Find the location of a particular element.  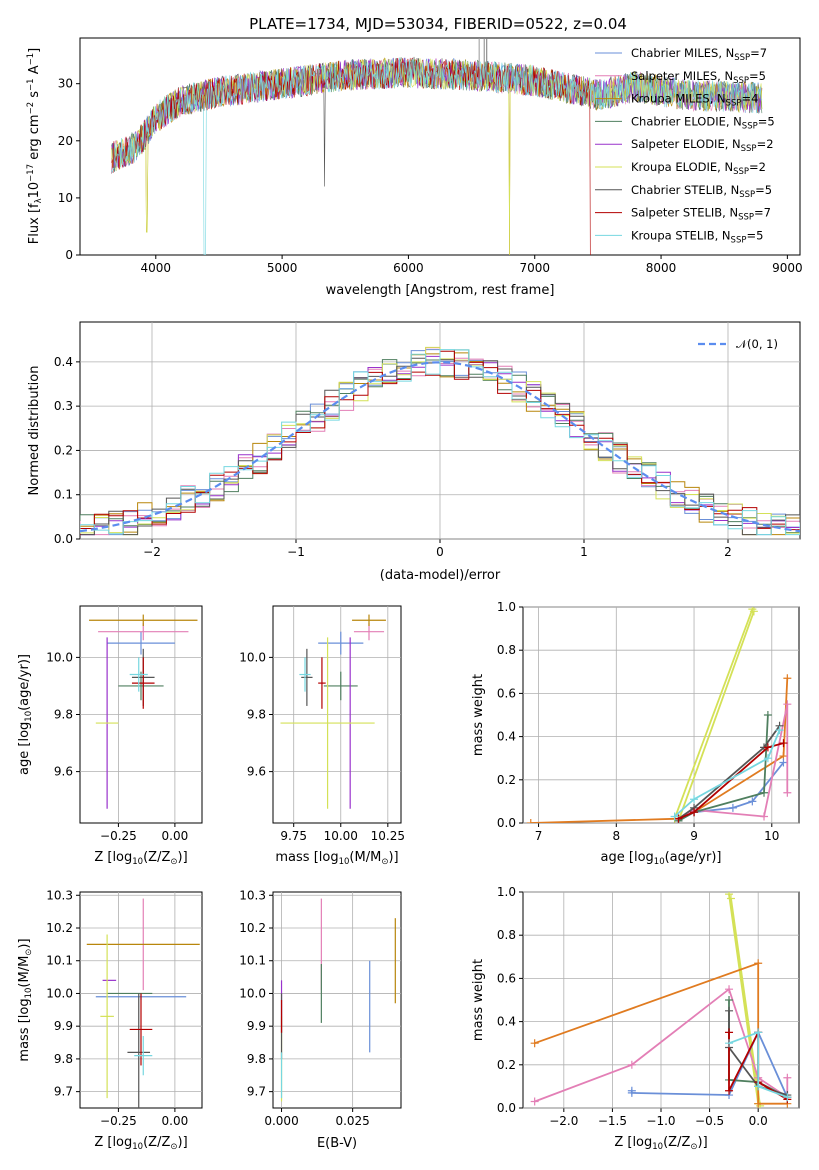

legend-name: Salpeter MILES, N is located at coordinates (682, 76).